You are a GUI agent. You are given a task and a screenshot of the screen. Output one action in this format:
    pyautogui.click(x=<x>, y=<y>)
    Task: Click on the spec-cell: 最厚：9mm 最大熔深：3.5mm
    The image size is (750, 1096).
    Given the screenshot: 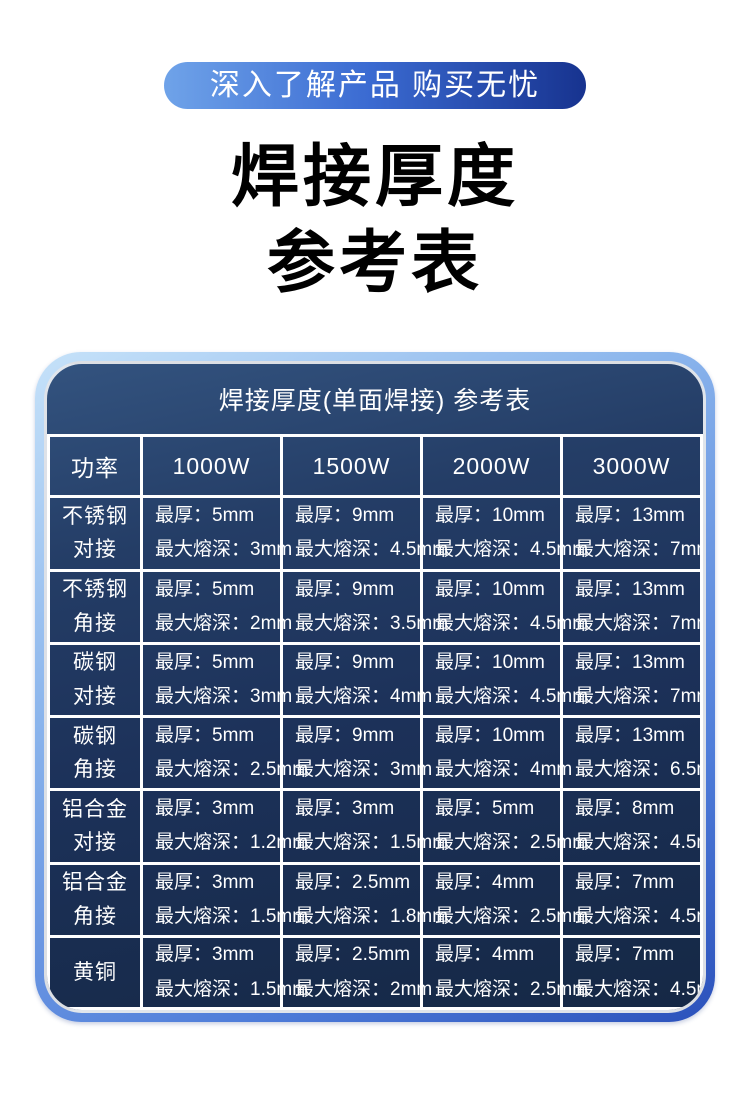 What is the action you would take?
    pyautogui.click(x=364, y=606)
    